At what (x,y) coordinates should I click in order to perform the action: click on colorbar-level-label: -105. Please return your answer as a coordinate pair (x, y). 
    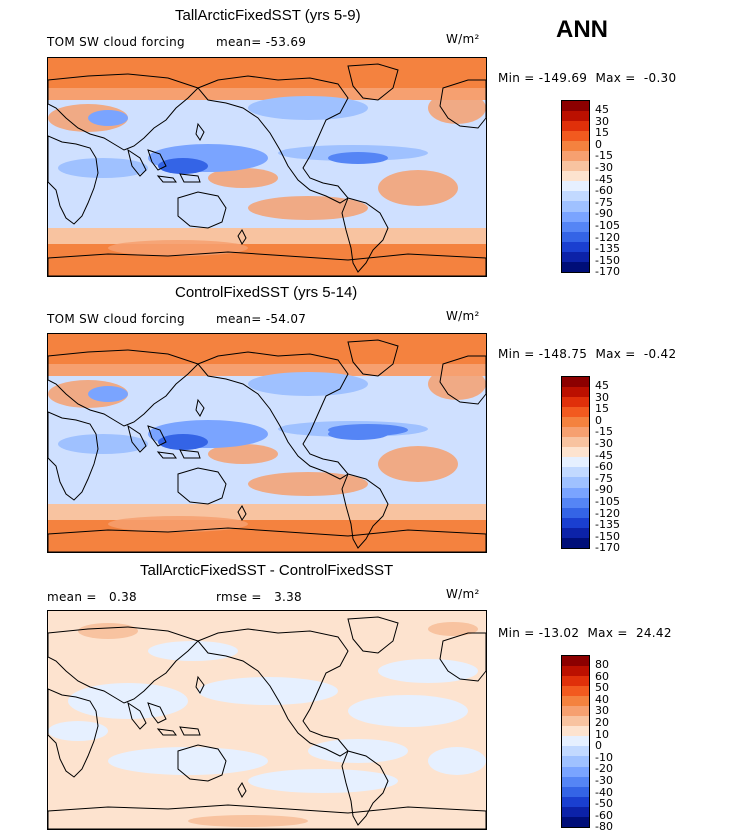
    Looking at the image, I should click on (607, 225).